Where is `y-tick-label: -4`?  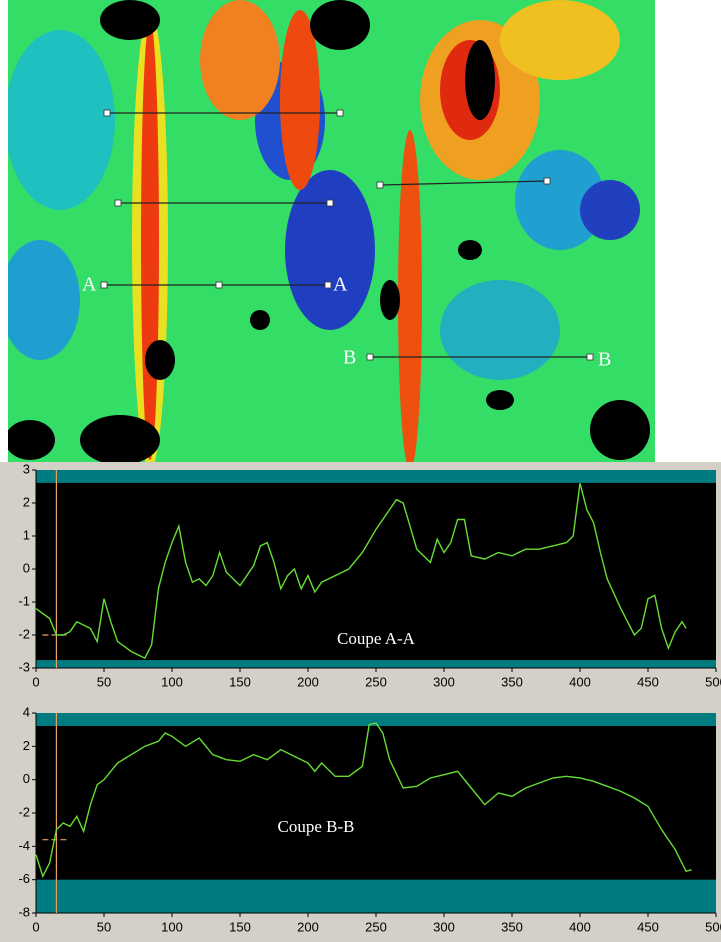
y-tick-label: -4 is located at coordinates (24, 845).